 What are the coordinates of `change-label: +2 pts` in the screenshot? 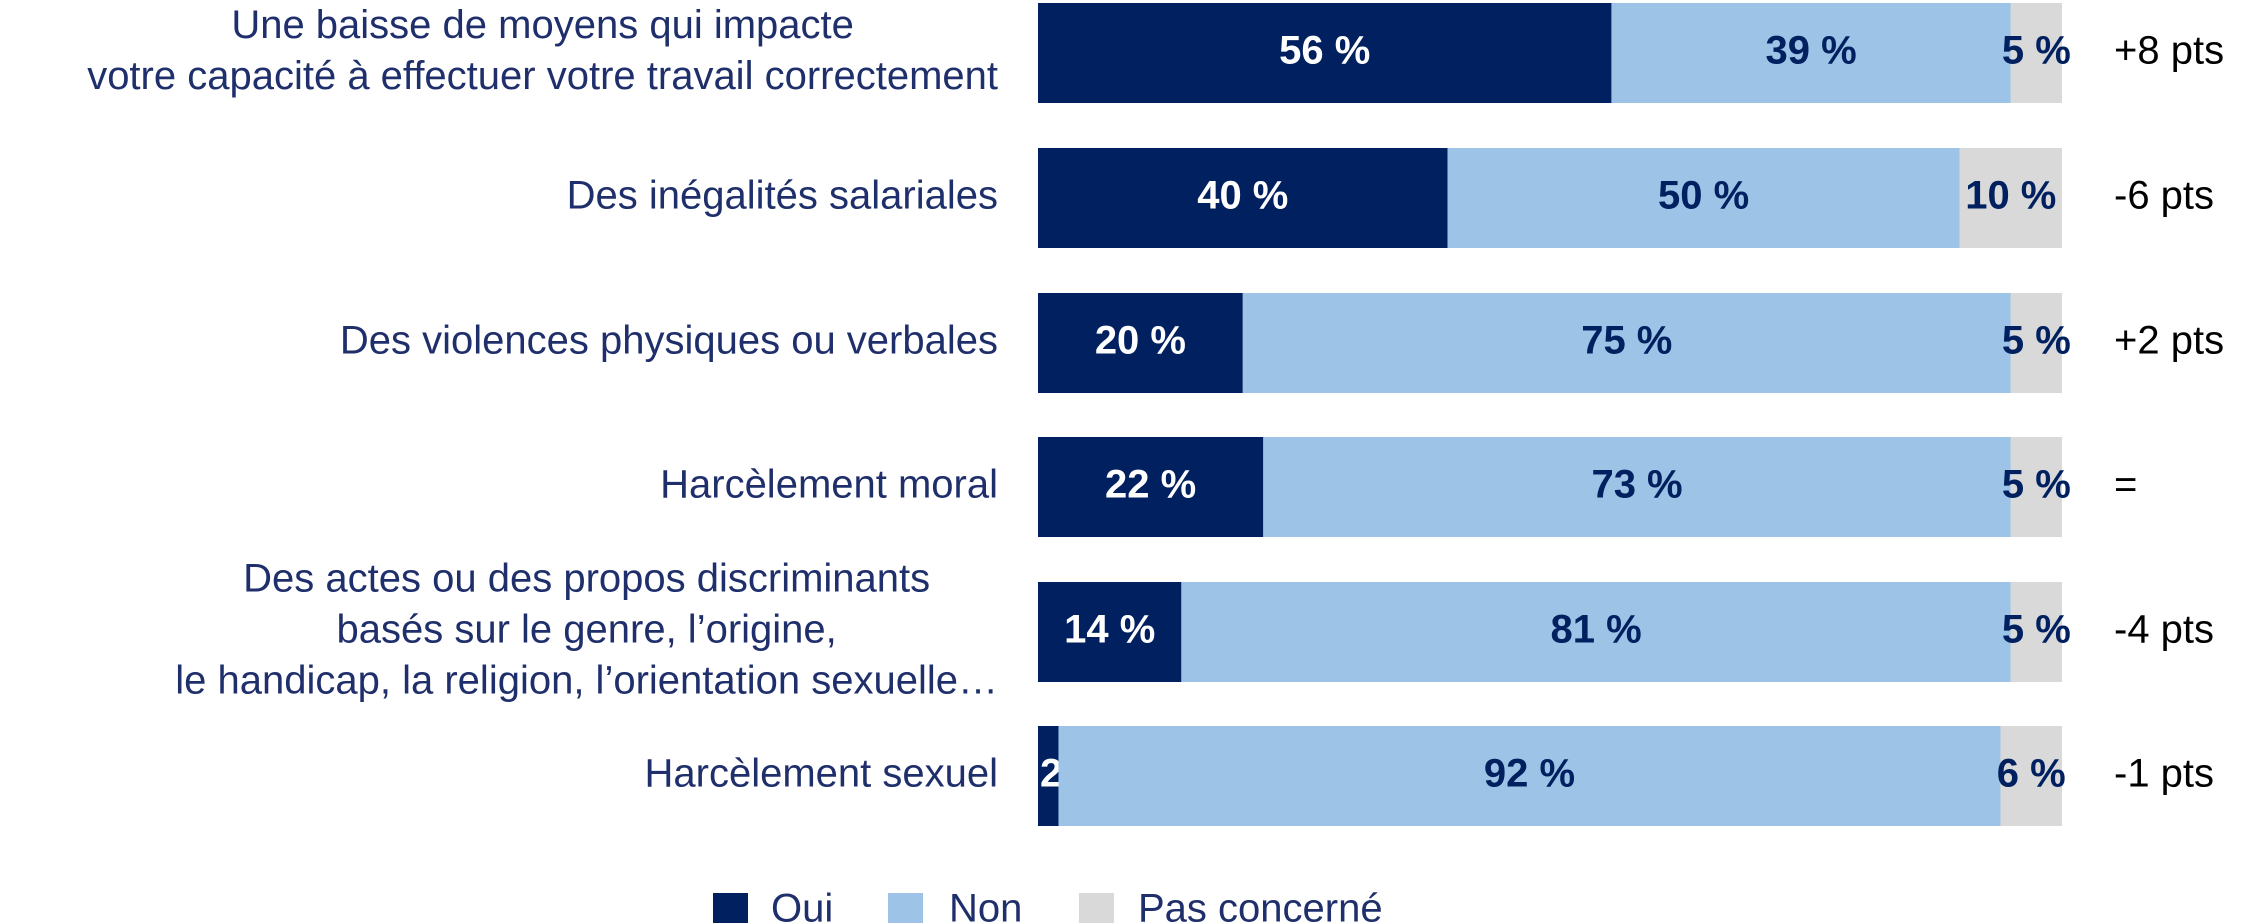 It's located at (2169, 341).